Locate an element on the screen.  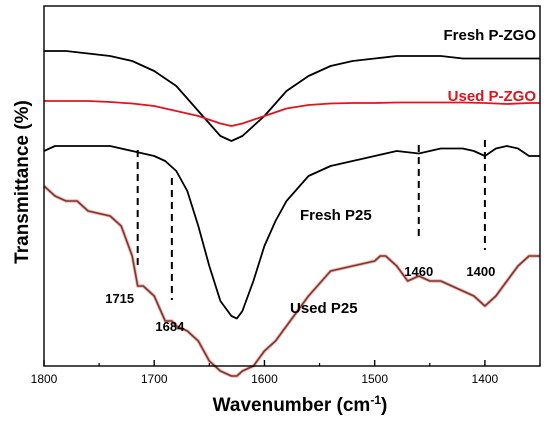
peak-label: 1460 is located at coordinates (418, 271).